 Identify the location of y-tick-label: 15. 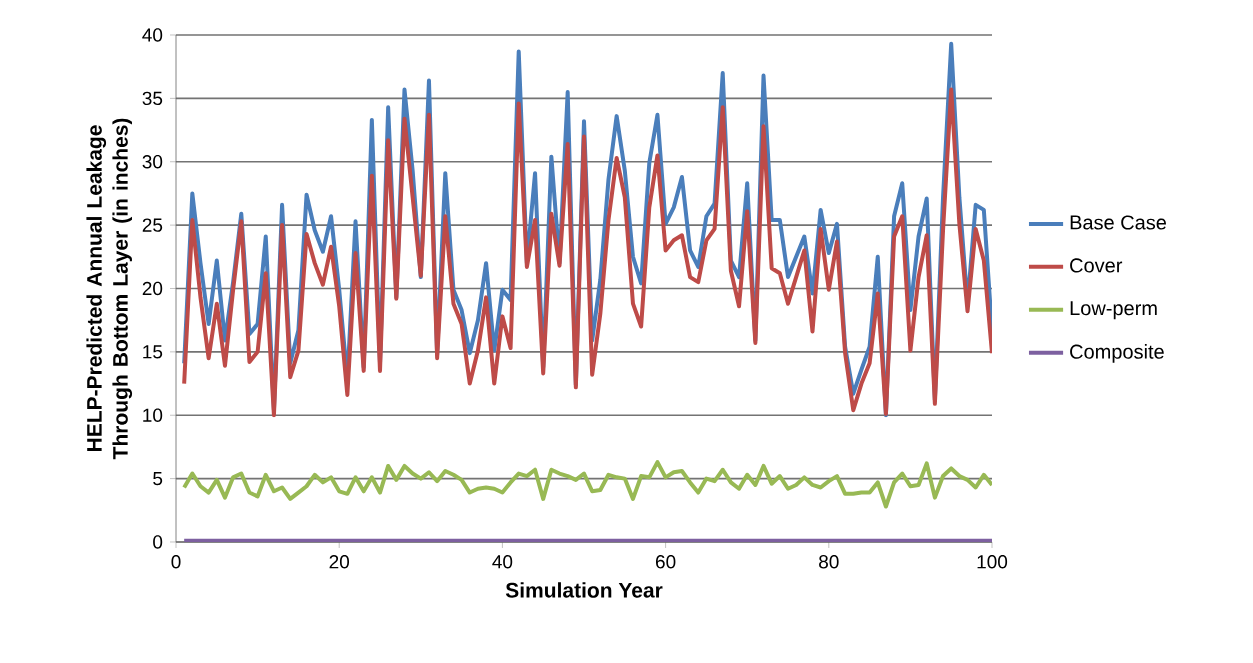
(153, 352).